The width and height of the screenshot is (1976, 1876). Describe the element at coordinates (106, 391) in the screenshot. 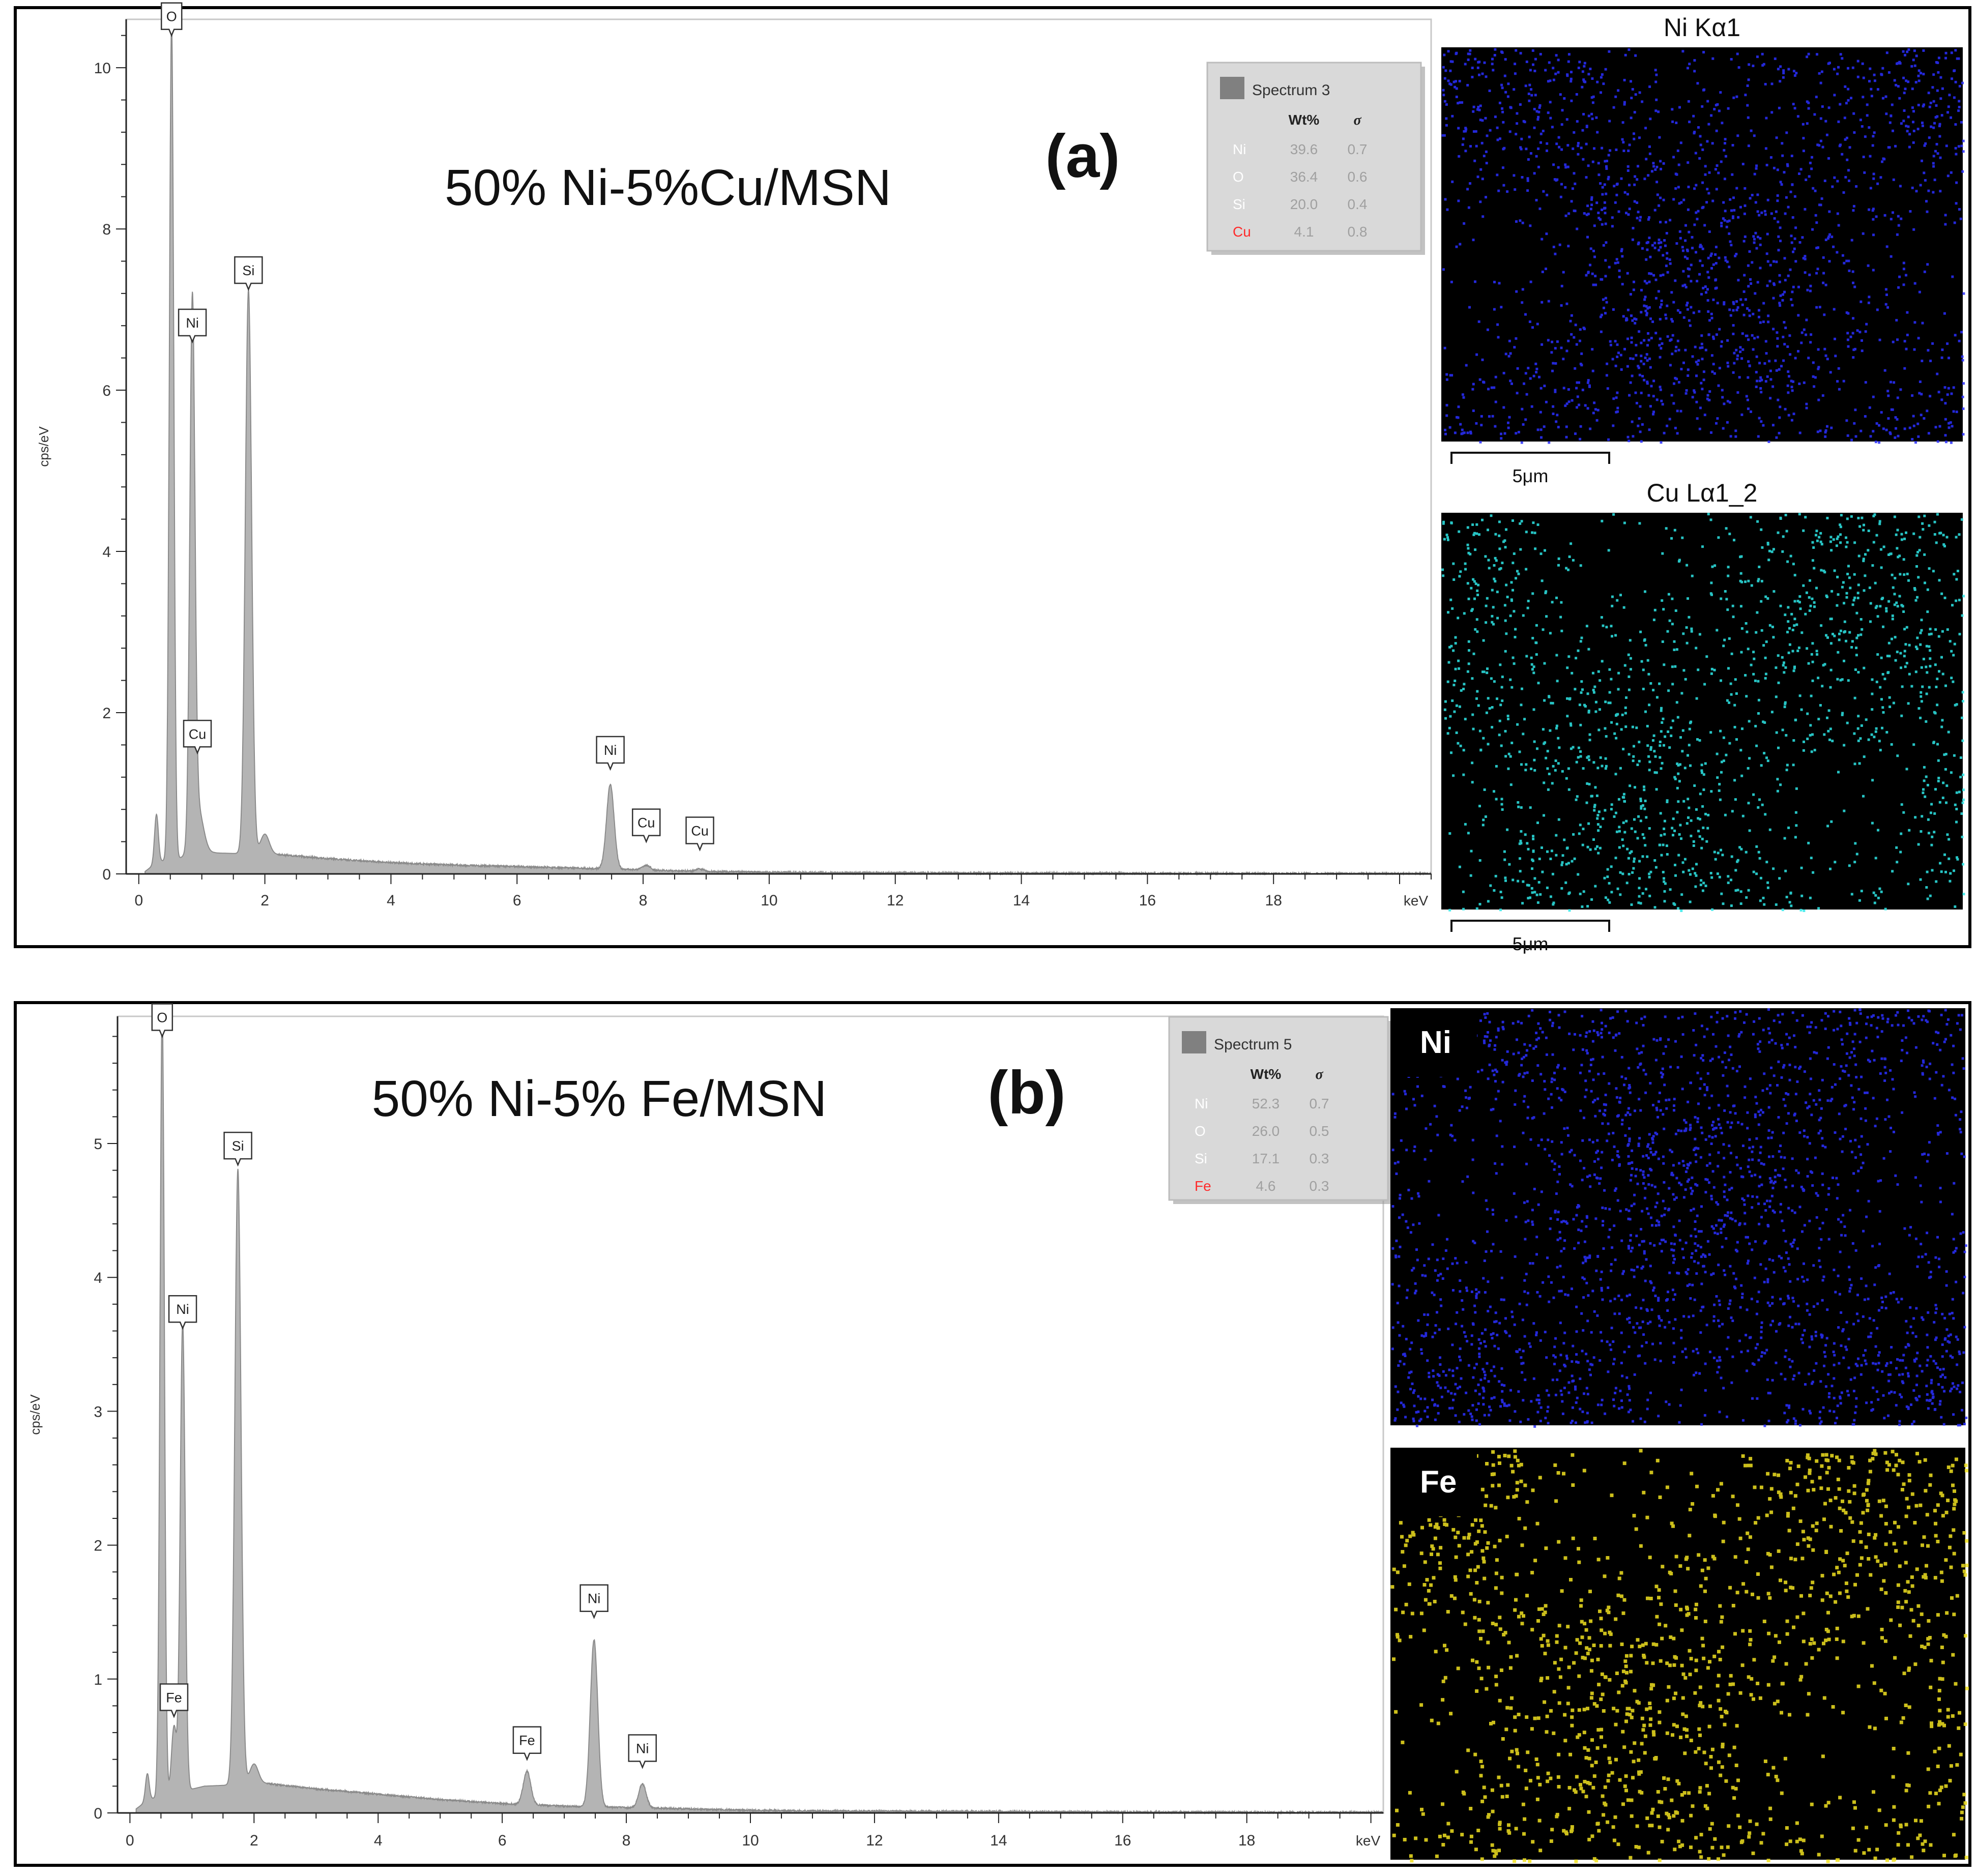

I see `y-tick-label: 6` at that location.